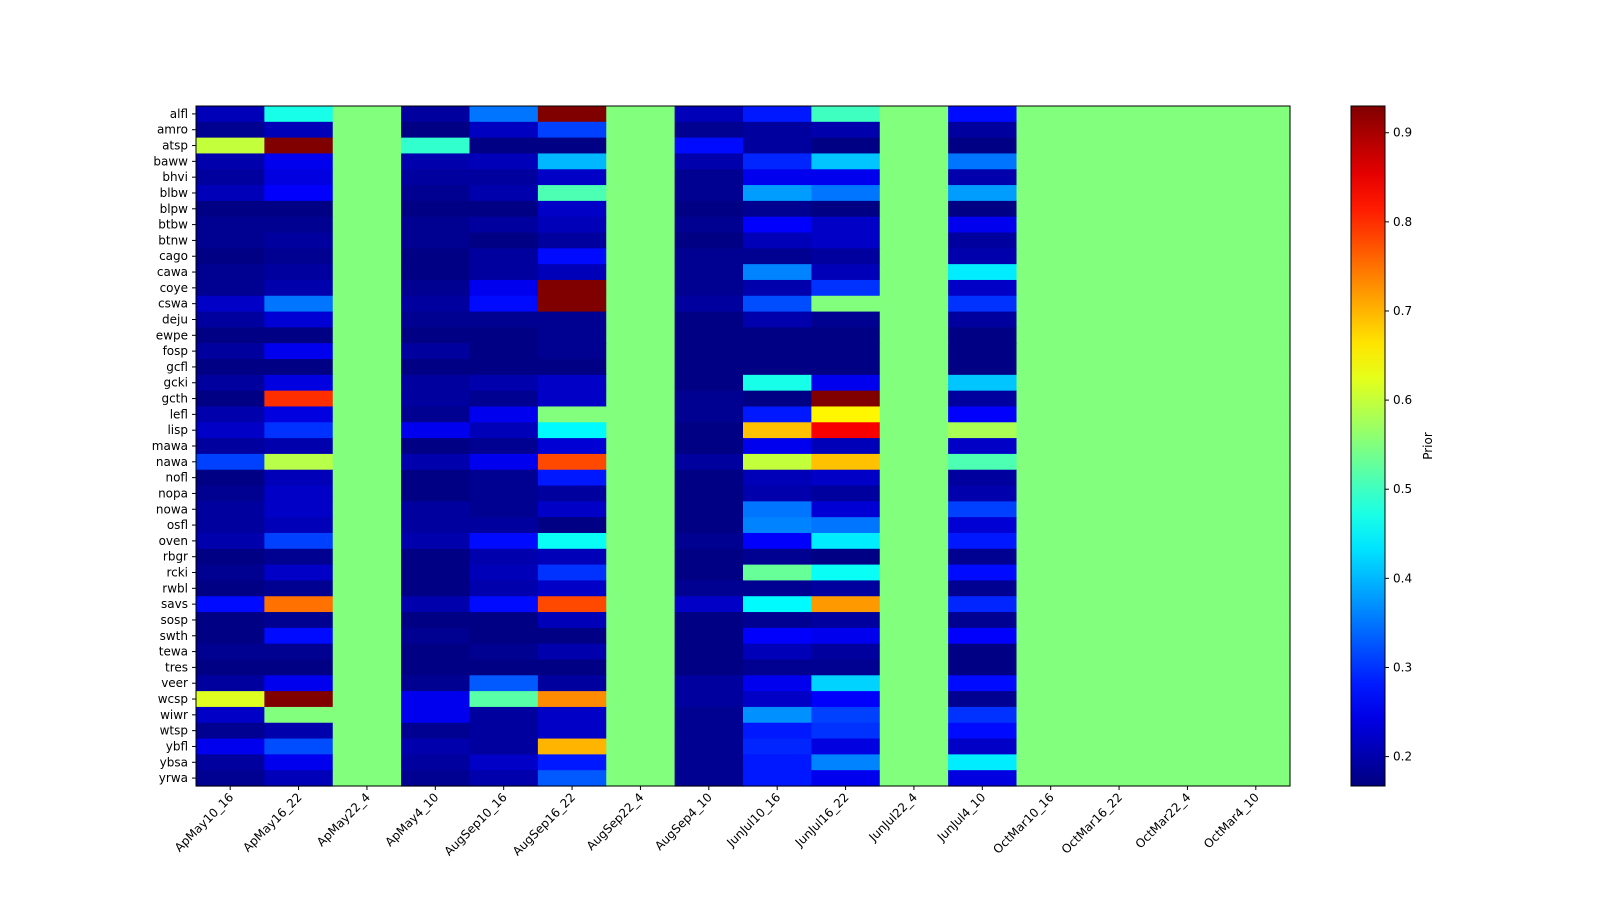  What do you see at coordinates (1402, 489) in the screenshot?
I see `colorbar-tick-label: 0.5` at bounding box center [1402, 489].